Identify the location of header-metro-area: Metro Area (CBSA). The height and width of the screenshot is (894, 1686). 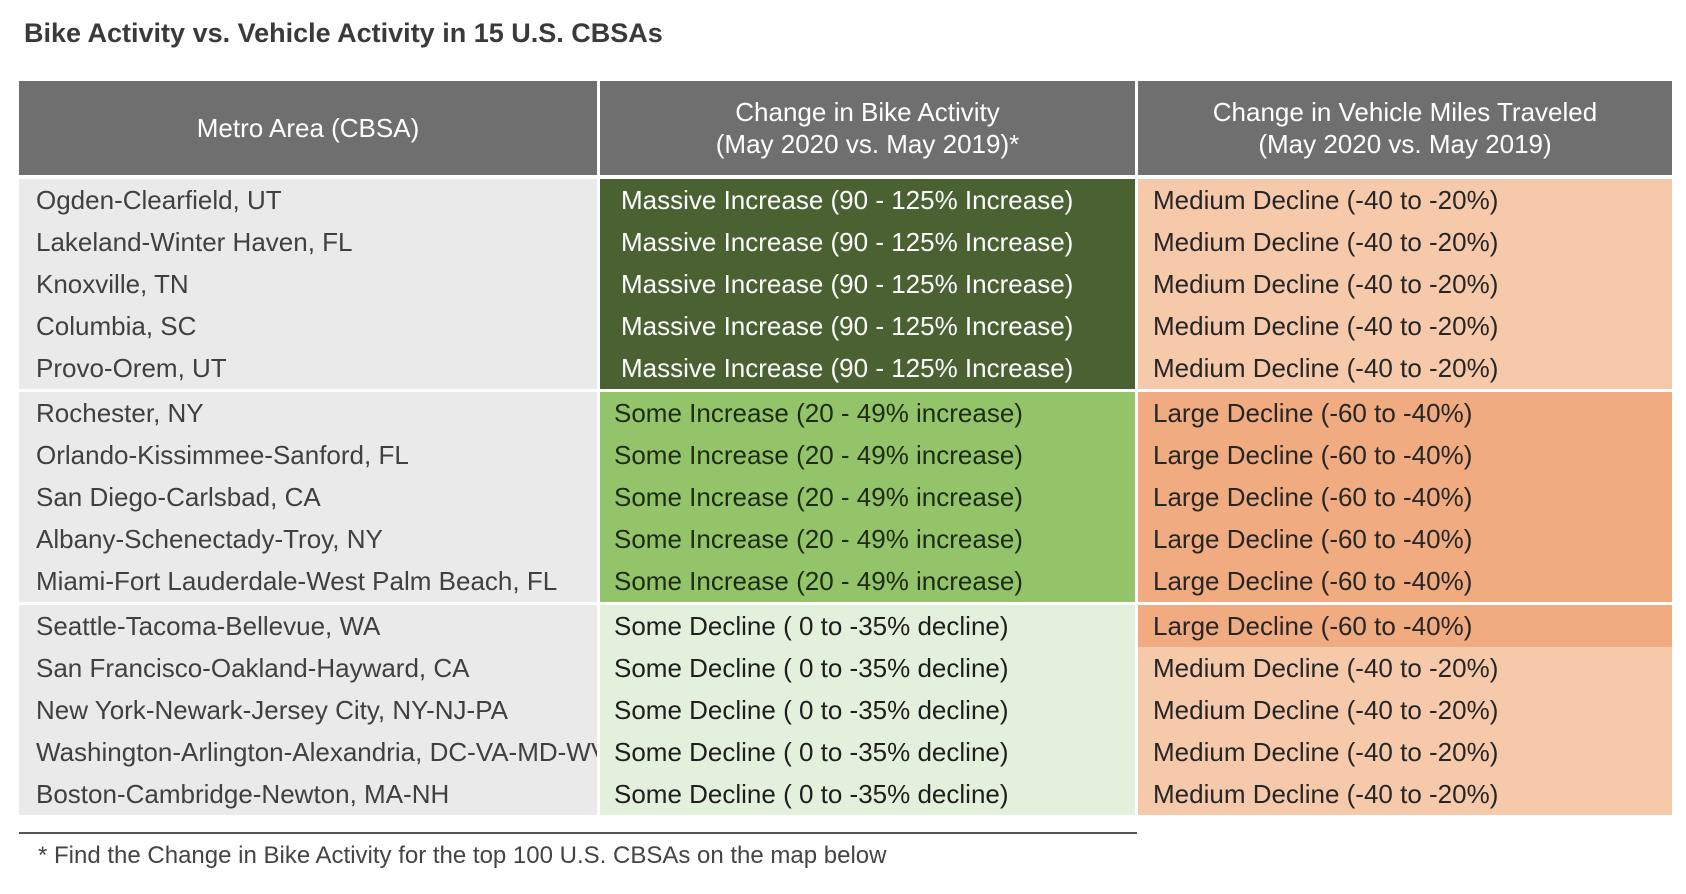
(308, 128).